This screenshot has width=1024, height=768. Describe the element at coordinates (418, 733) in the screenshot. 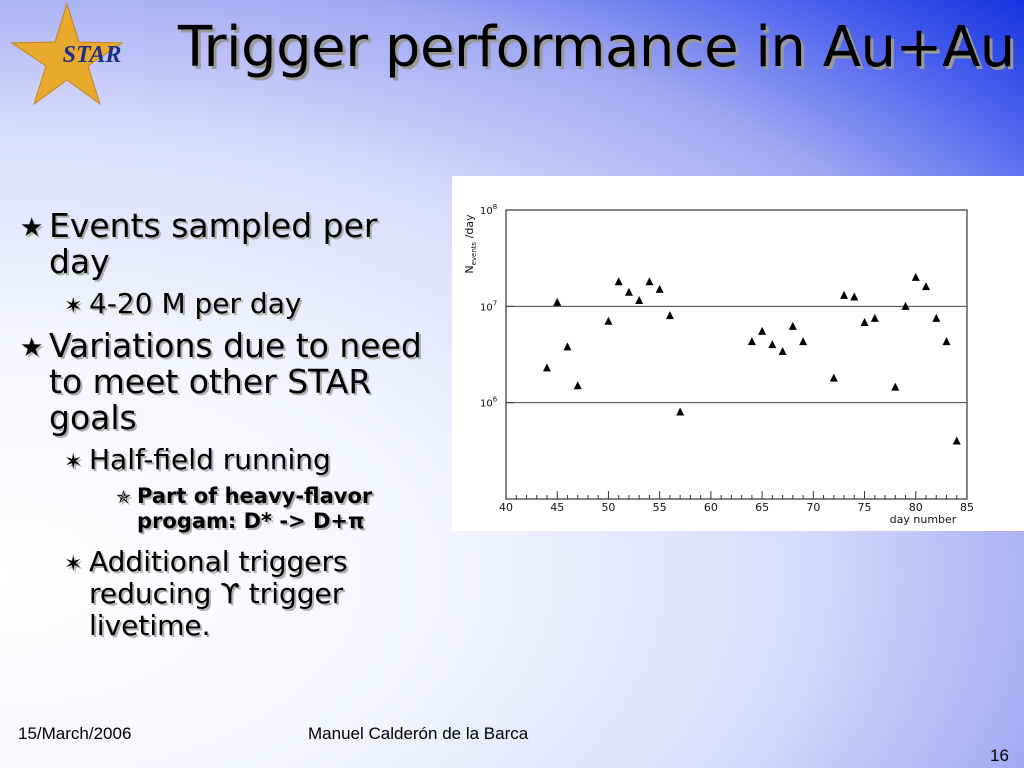

I see `footer-author: Manuel Calderón de la Barca` at that location.